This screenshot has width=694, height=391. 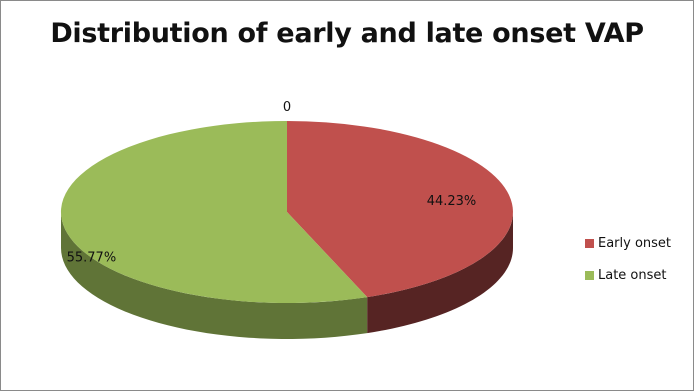 What do you see at coordinates (92, 257) in the screenshot?
I see `data-label-late-onset: 55.77%` at bounding box center [92, 257].